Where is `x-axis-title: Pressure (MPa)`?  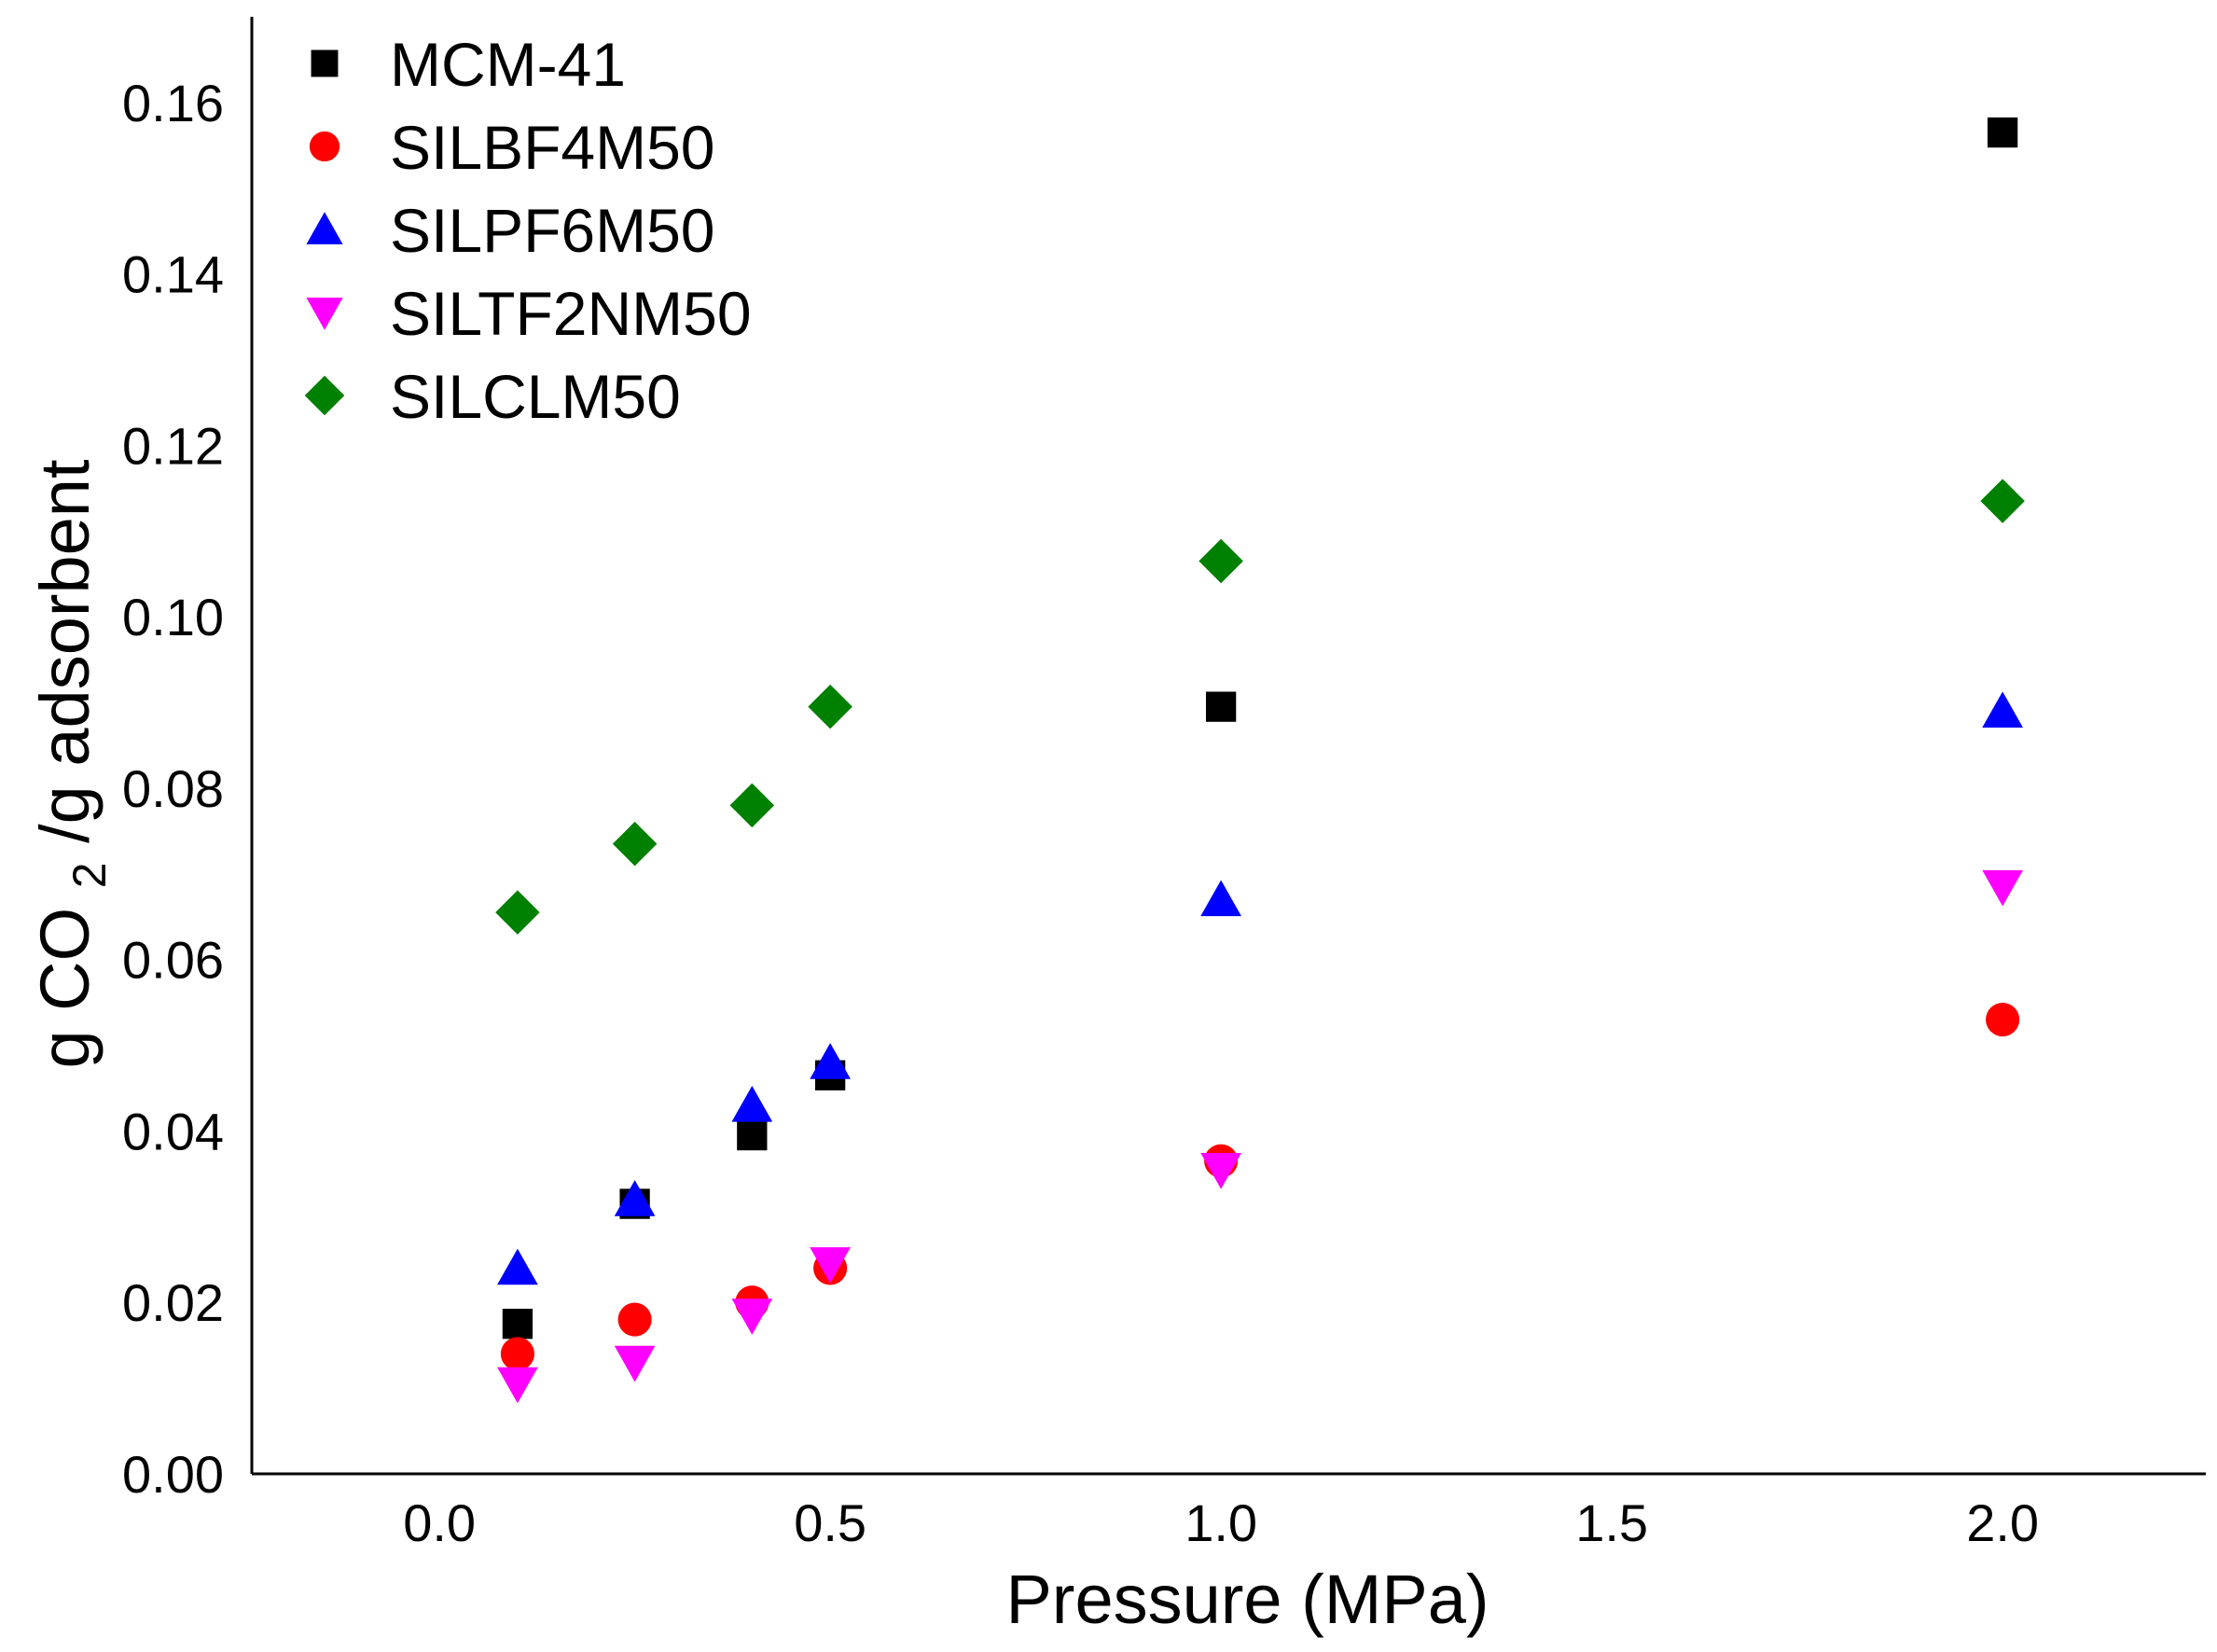
x-axis-title: Pressure (MPa) is located at coordinates (1247, 1600).